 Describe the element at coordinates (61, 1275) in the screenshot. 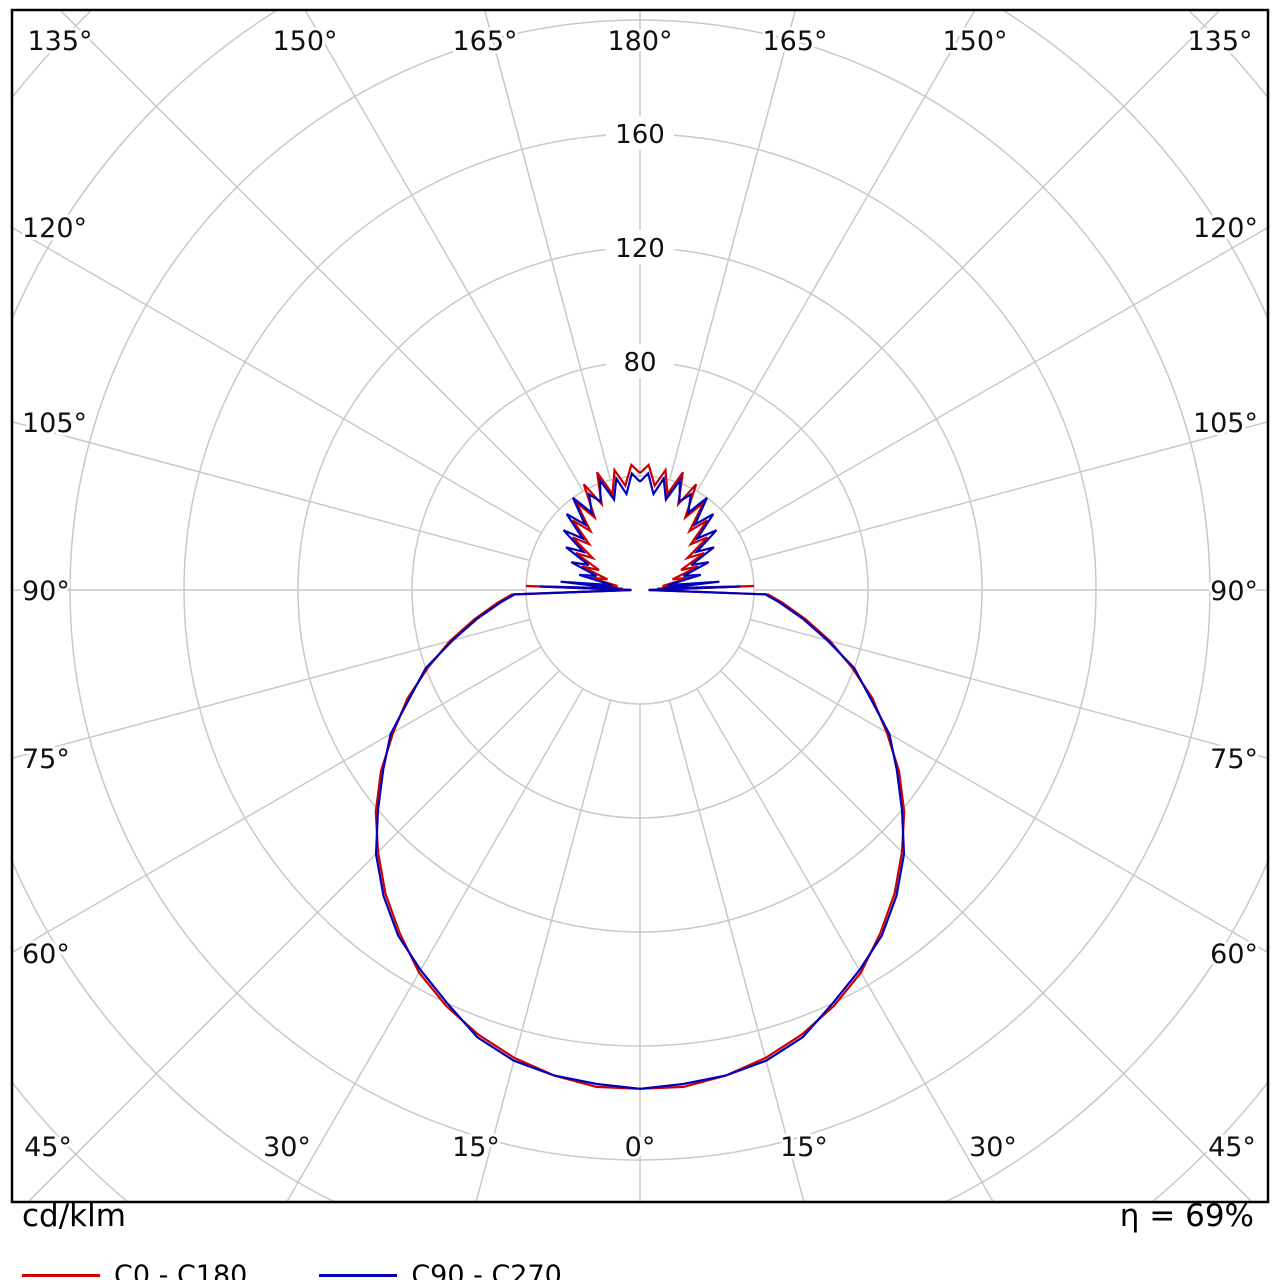

I see `legend-line-c0-c180-swatch` at that location.